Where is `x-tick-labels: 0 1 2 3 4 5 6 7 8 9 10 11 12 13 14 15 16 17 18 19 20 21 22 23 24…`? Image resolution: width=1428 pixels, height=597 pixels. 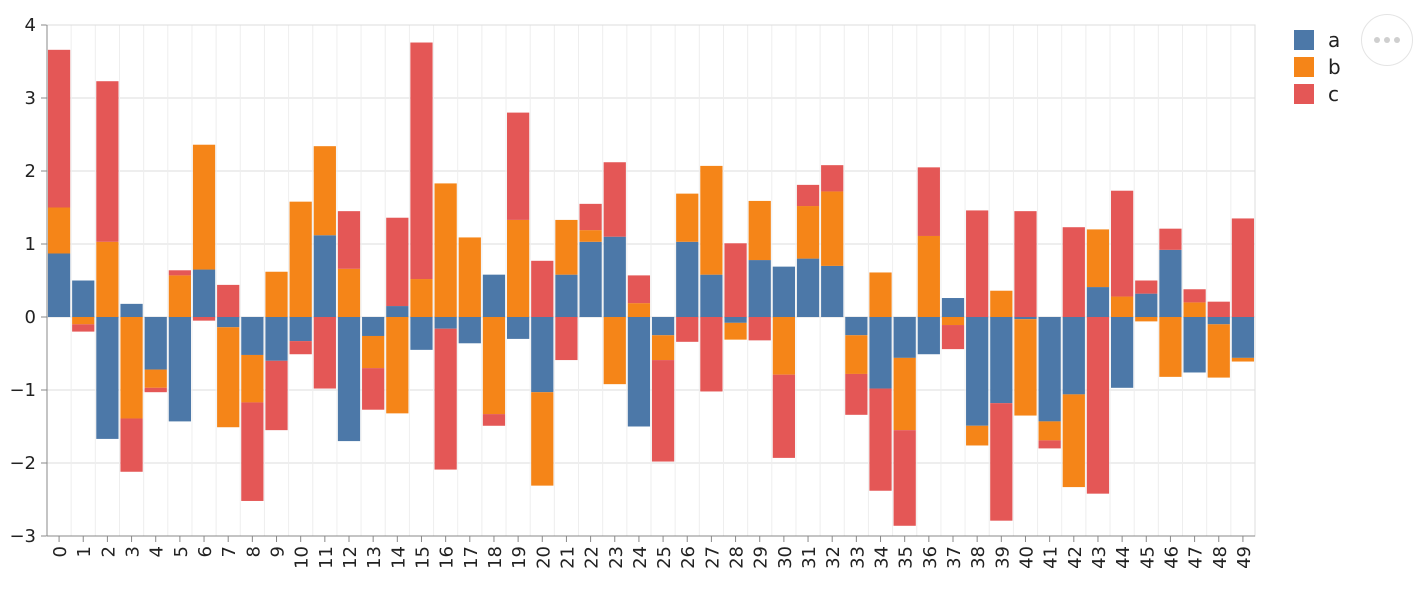
x-tick-labels: 0 1 2 3 4 5 6 7 8 9 10 11 12 13 14 15 16 17 18 19 20 21 22 23 24… is located at coordinates (652, 557).